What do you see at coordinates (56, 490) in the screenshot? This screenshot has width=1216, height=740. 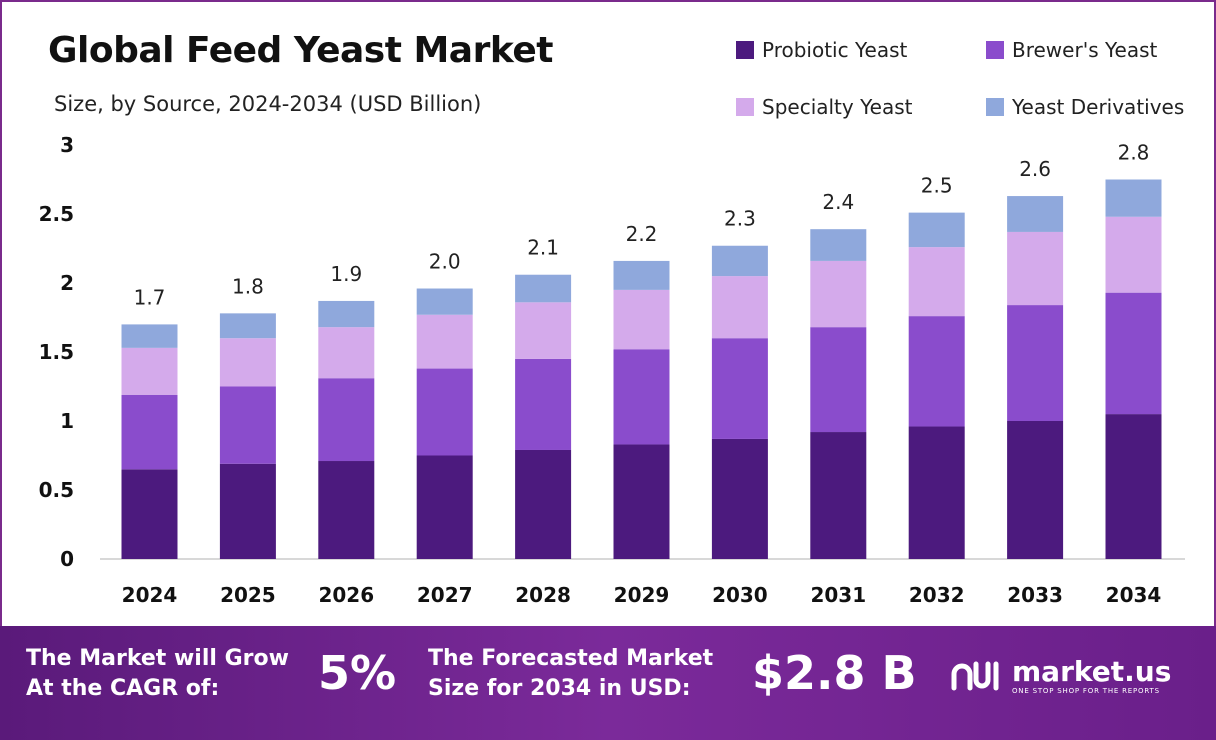 I see `y-tick-label: 0.5` at bounding box center [56, 490].